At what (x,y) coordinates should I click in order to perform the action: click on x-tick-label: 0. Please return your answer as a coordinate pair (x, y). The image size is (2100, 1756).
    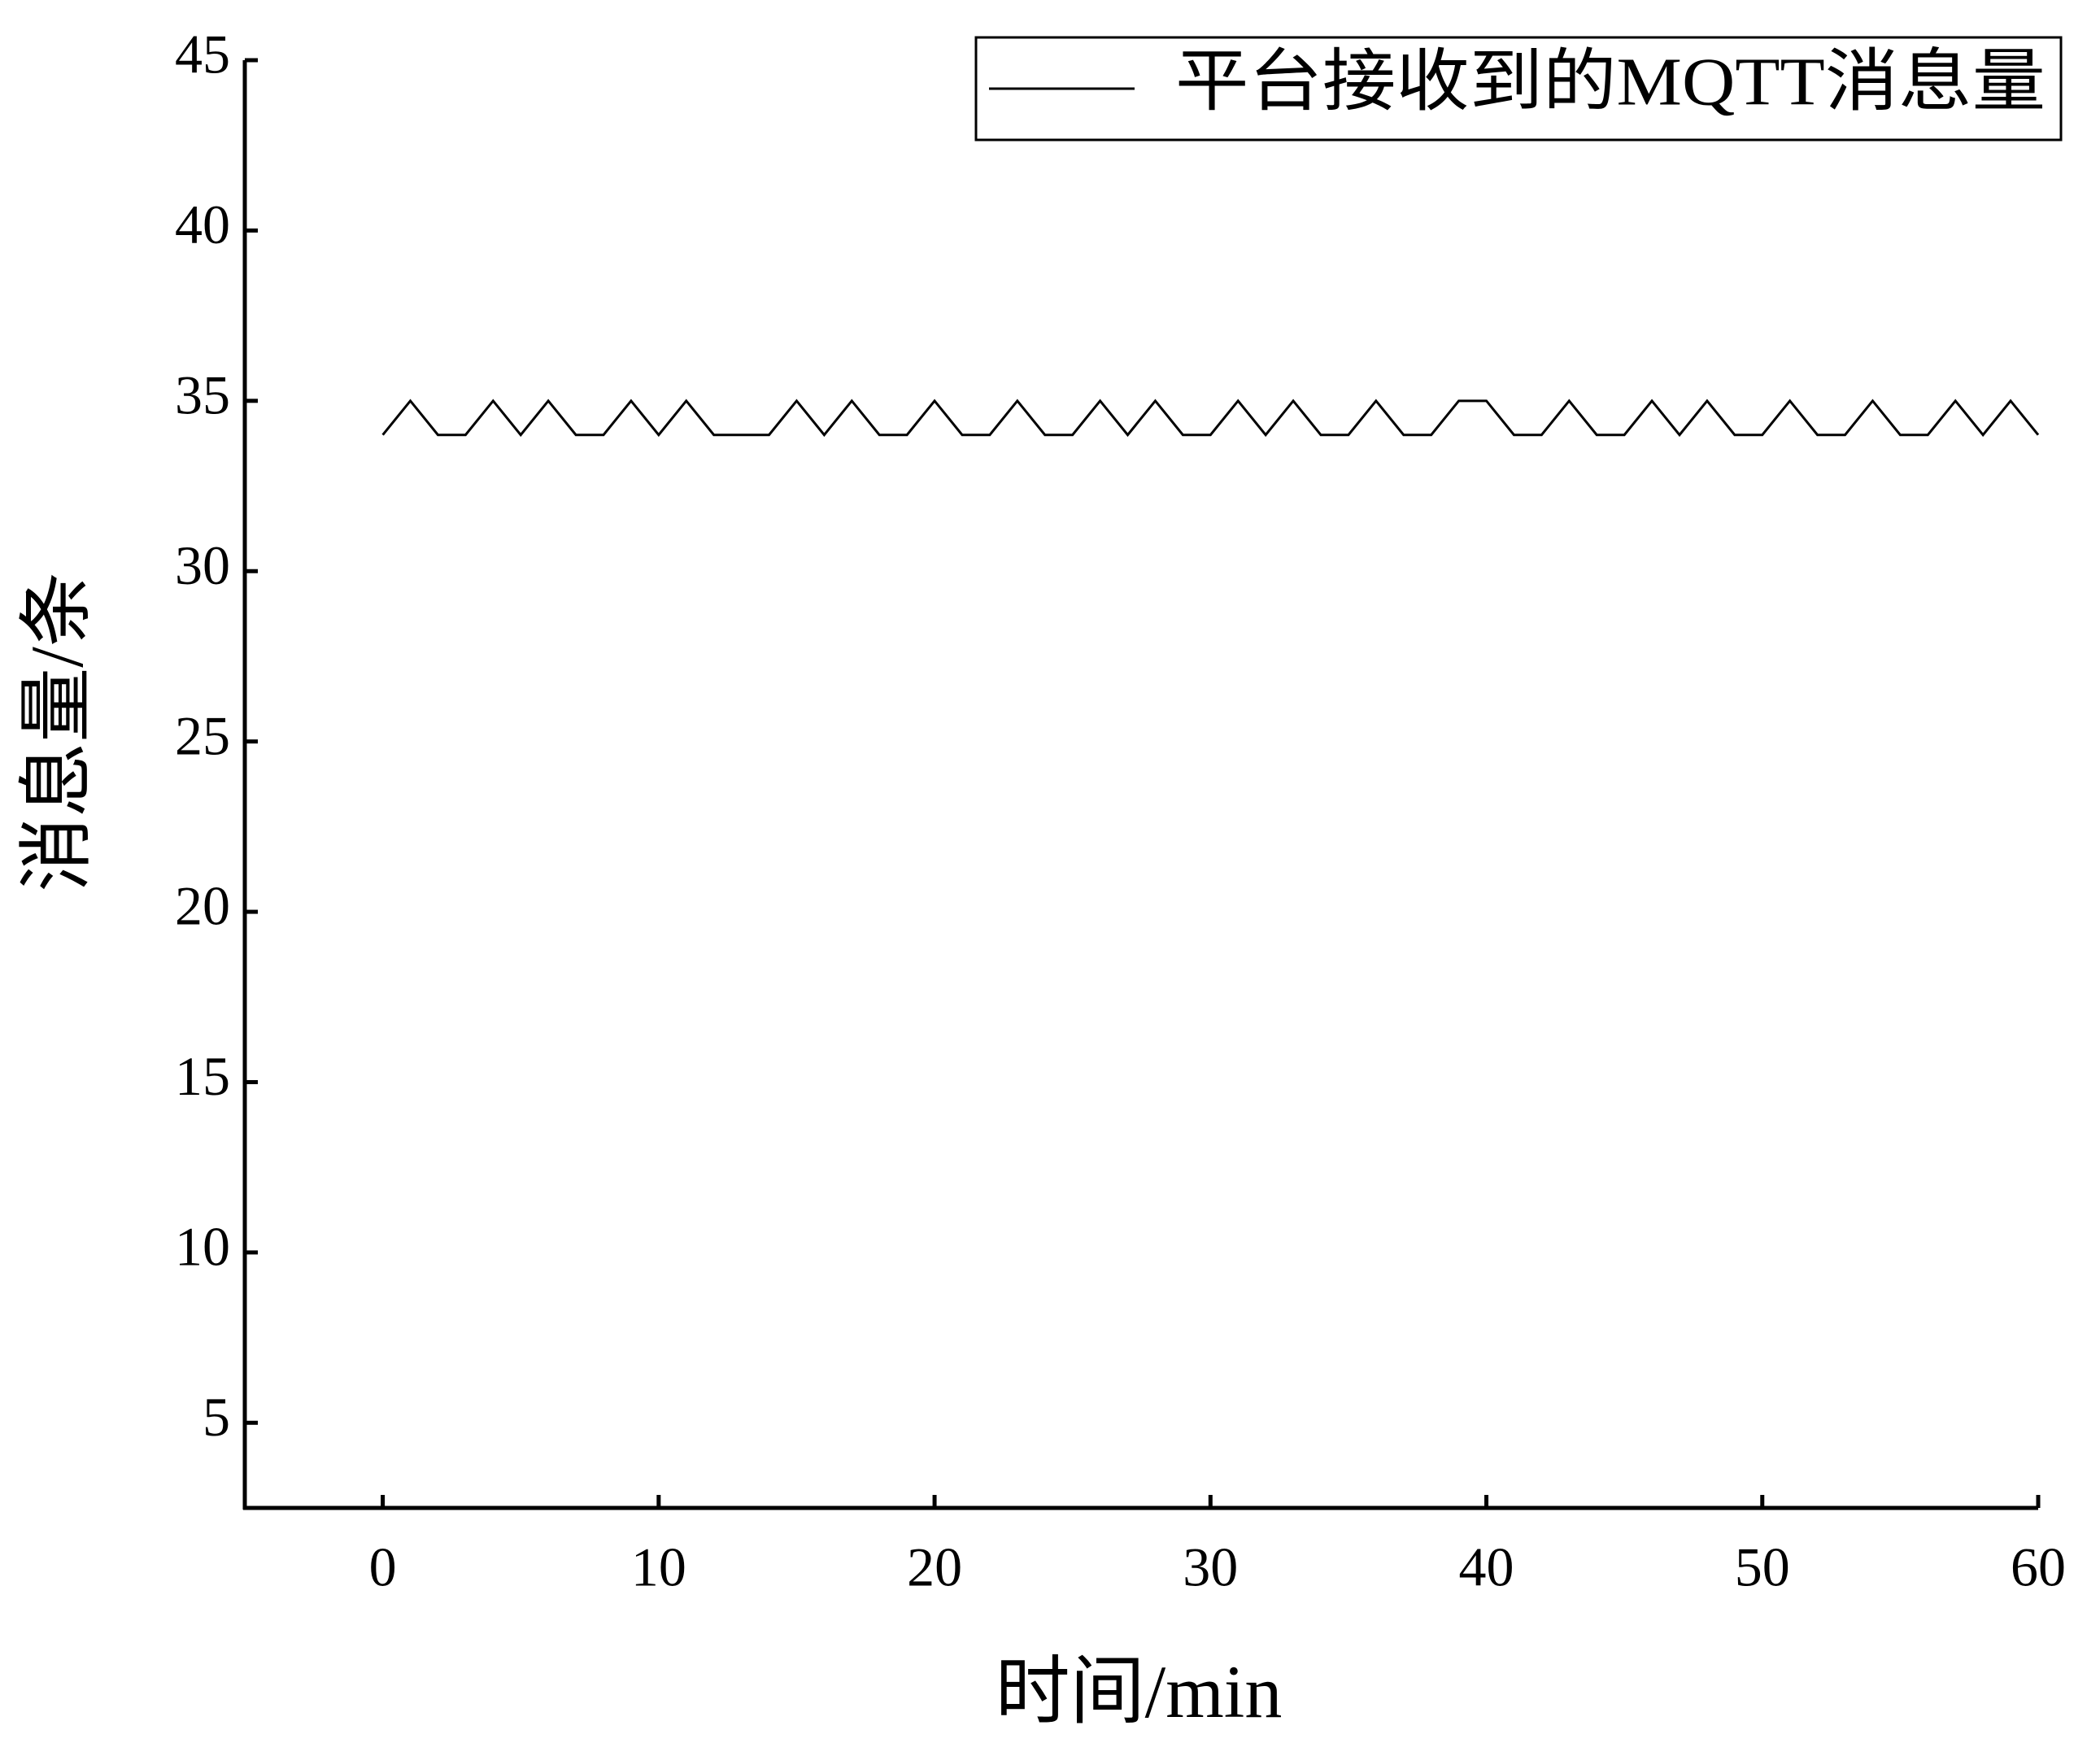
    Looking at the image, I should click on (383, 1567).